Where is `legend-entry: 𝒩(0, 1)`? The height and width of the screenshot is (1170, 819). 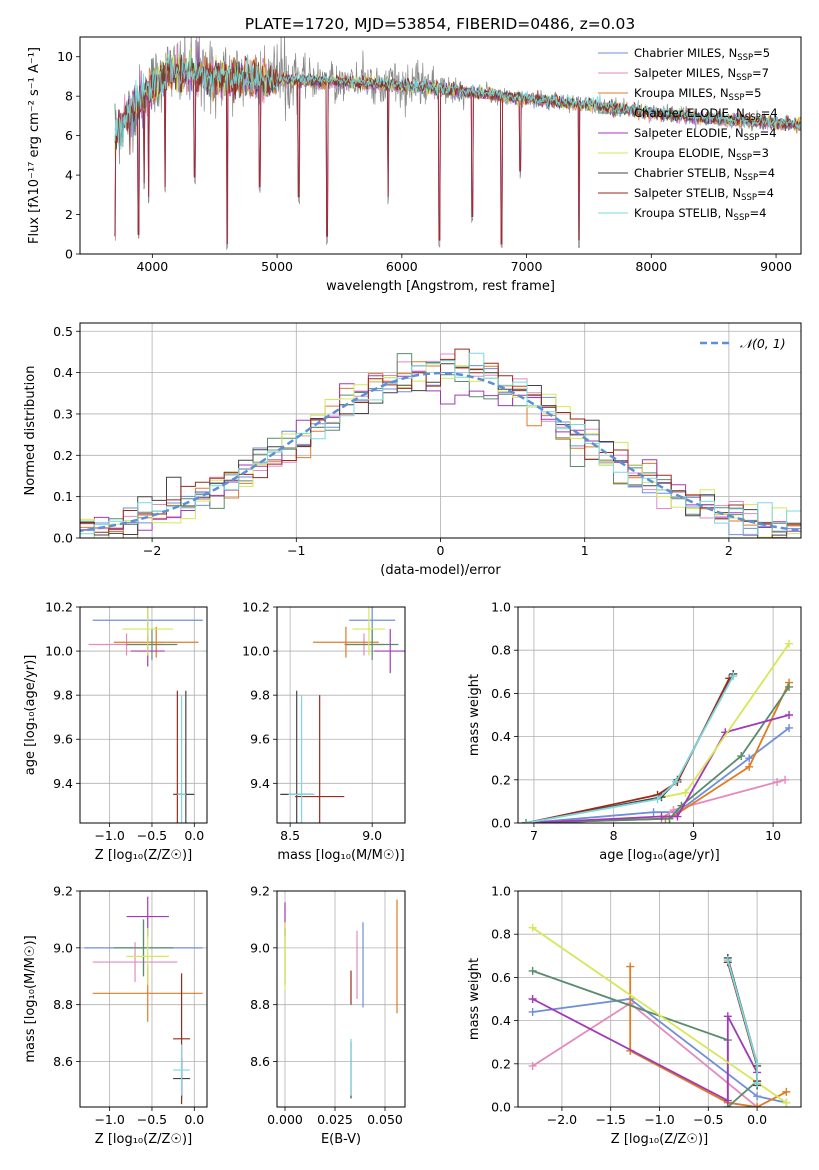 legend-entry: 𝒩(0, 1) is located at coordinates (763, 343).